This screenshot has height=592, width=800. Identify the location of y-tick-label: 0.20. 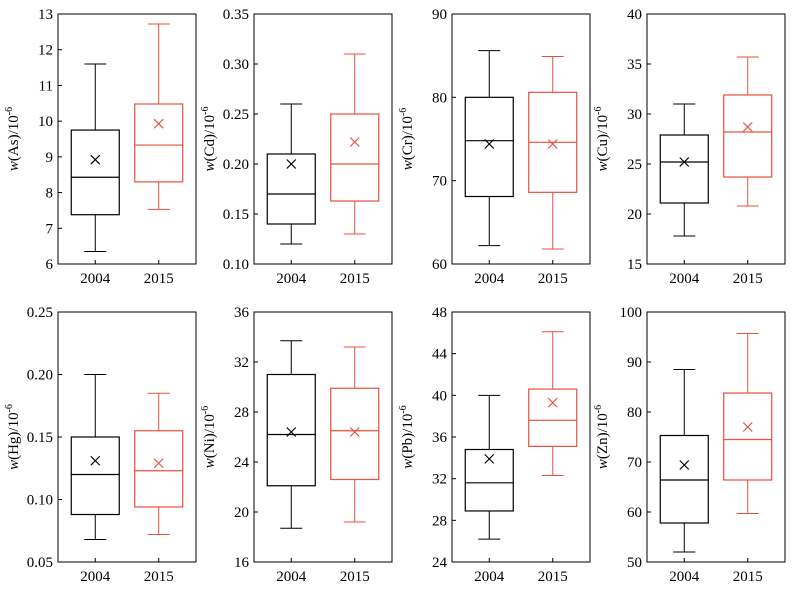
(40, 376).